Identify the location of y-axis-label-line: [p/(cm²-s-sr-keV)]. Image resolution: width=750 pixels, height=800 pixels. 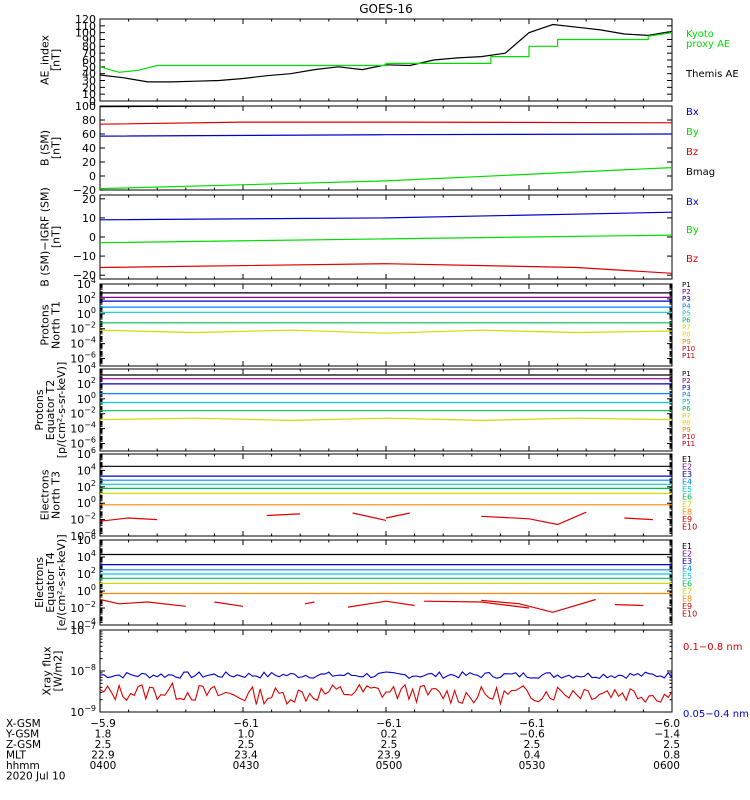
(61, 410).